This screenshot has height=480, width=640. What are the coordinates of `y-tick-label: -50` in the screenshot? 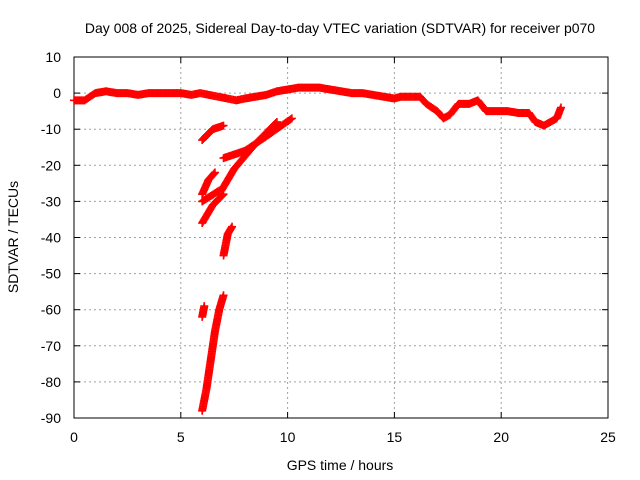 It's located at (51, 274).